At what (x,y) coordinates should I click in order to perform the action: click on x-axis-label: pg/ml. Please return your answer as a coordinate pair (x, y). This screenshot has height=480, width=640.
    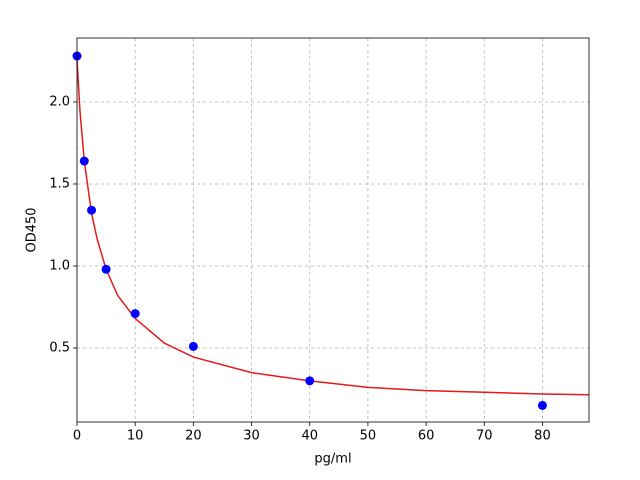
    Looking at the image, I should click on (332, 459).